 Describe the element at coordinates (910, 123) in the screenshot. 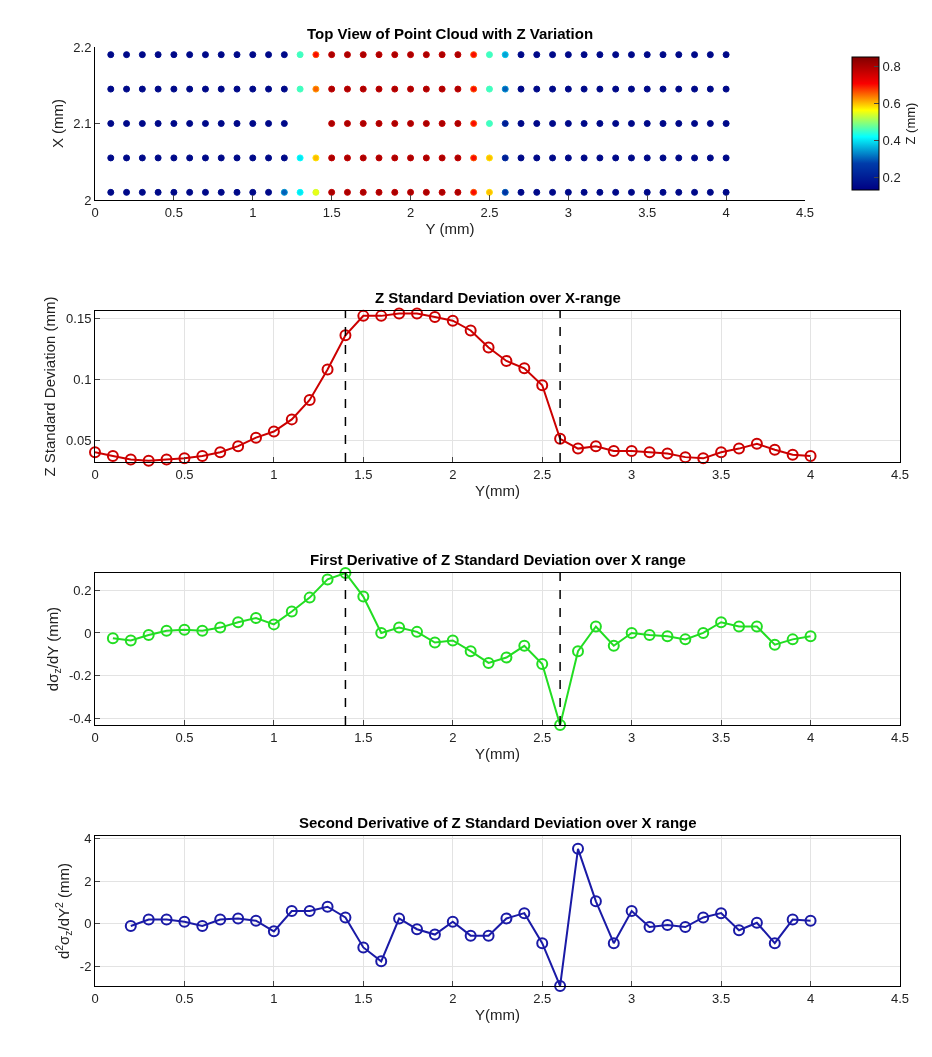

I see `color-bar-title: Z (mm)` at that location.